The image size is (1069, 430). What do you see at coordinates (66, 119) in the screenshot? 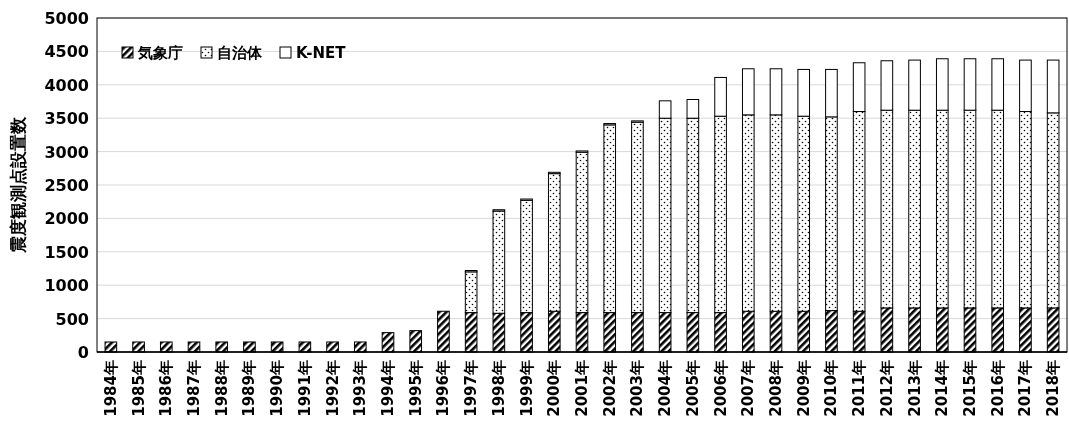
I see `y-tick-label: 3500` at bounding box center [66, 119].